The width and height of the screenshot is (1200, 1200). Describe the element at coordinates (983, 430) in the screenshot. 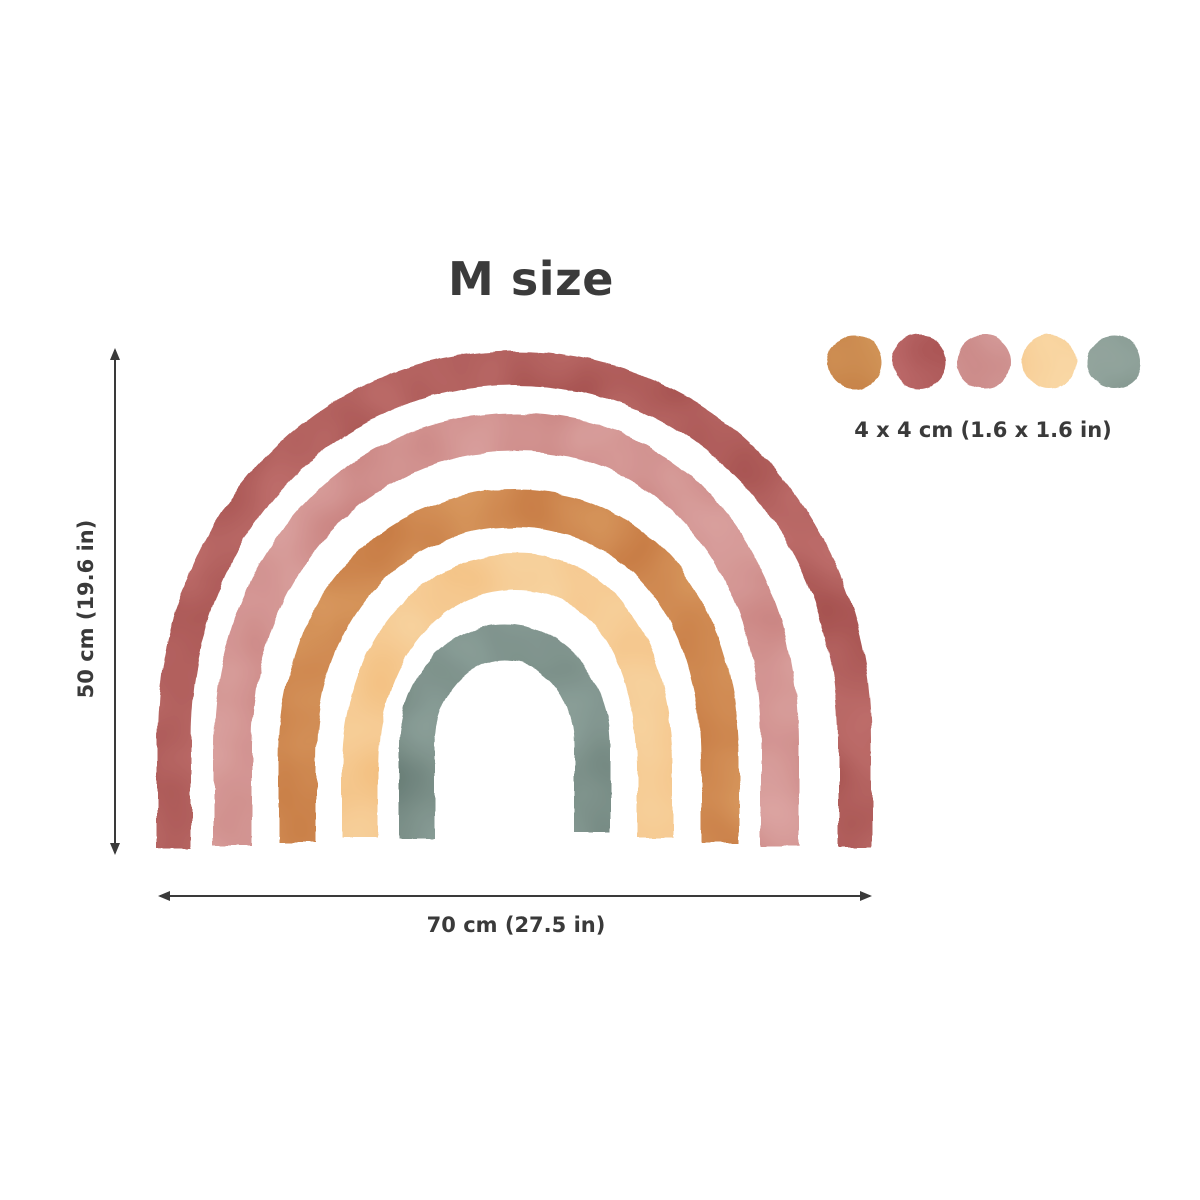

I see `dots-size-label: 4 x 4 cm (1.6 x 1.6 in)` at that location.